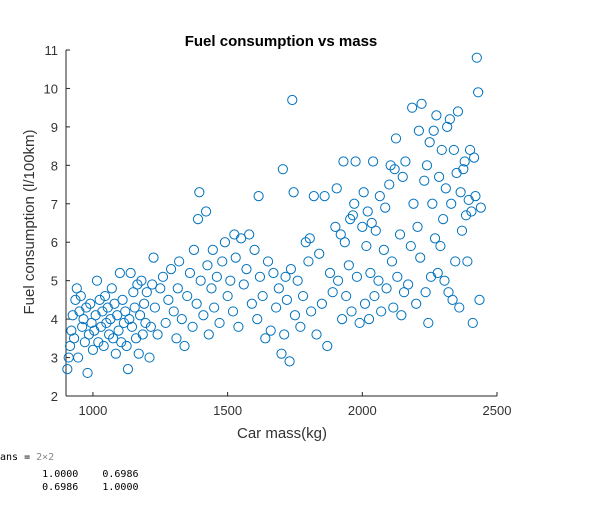 This screenshot has width=602, height=505. I want to click on ans-cell: 1.0000, so click(120, 487).